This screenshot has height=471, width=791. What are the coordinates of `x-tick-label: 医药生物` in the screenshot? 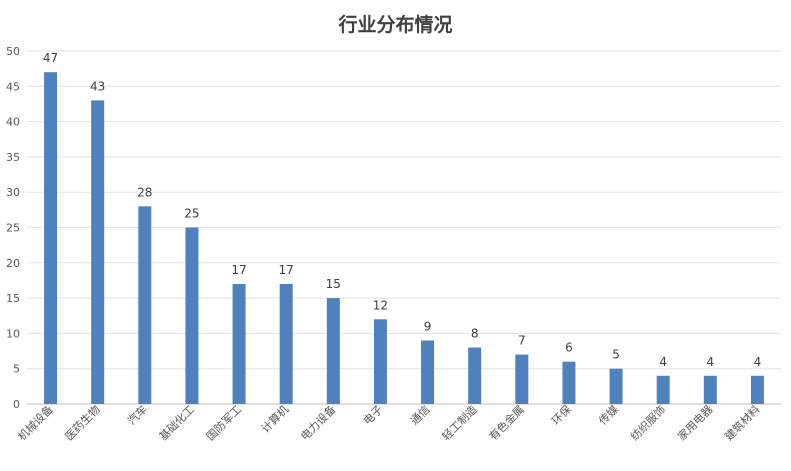 It's located at (82, 422).